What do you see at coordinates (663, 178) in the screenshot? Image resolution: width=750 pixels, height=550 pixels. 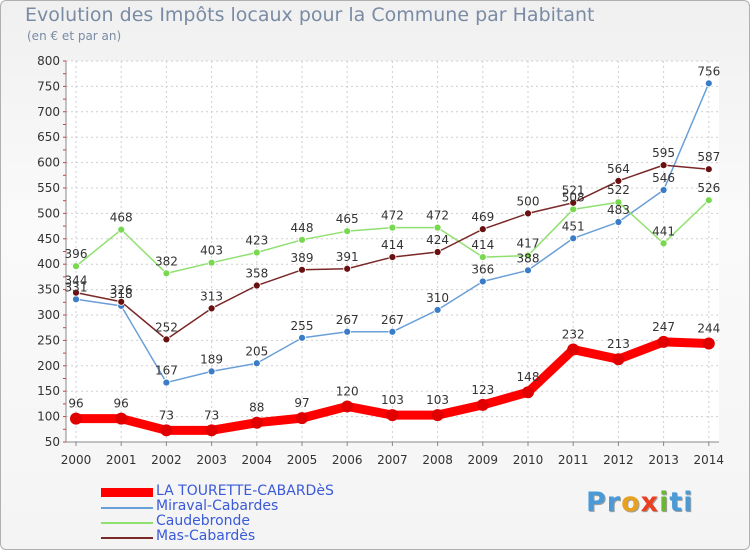 I see `data-label: 546` at bounding box center [663, 178].